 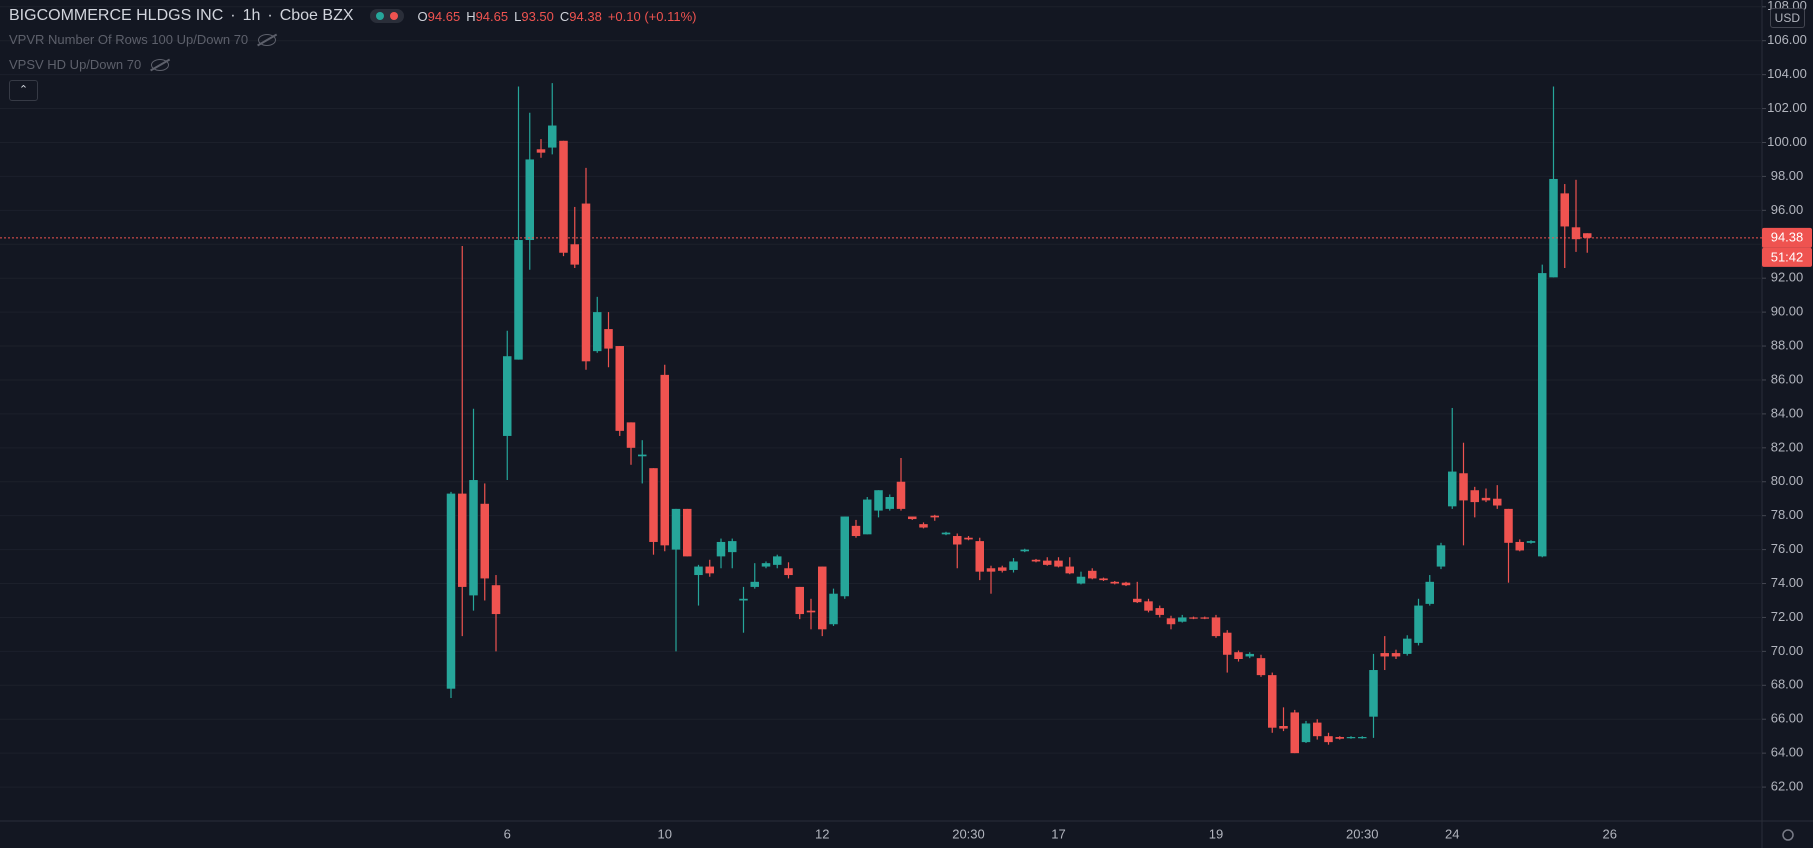 I want to click on legend-item: O94.65, so click(x=439, y=16).